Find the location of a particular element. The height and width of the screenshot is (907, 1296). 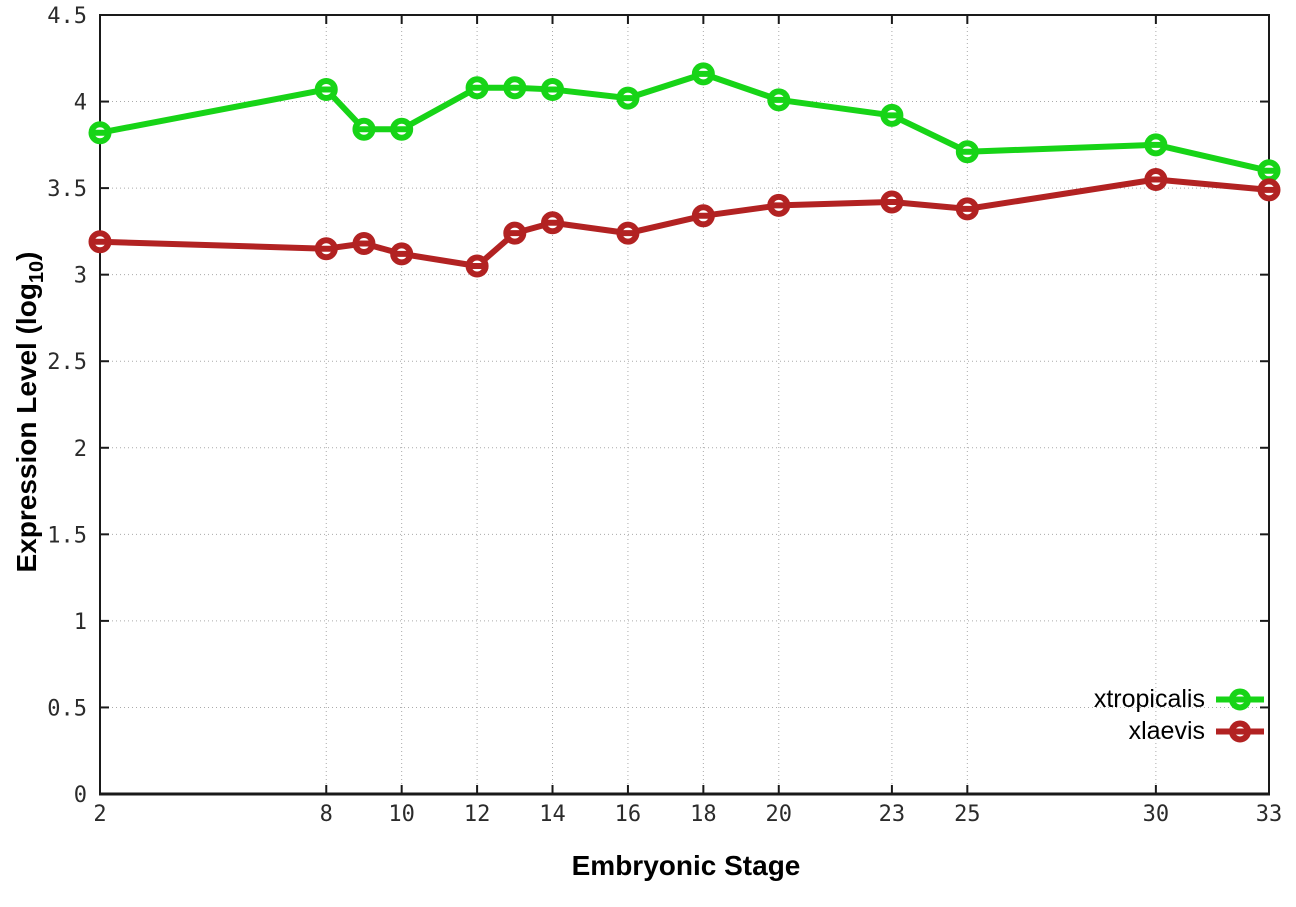

x-tick-label: 8 is located at coordinates (326, 814).